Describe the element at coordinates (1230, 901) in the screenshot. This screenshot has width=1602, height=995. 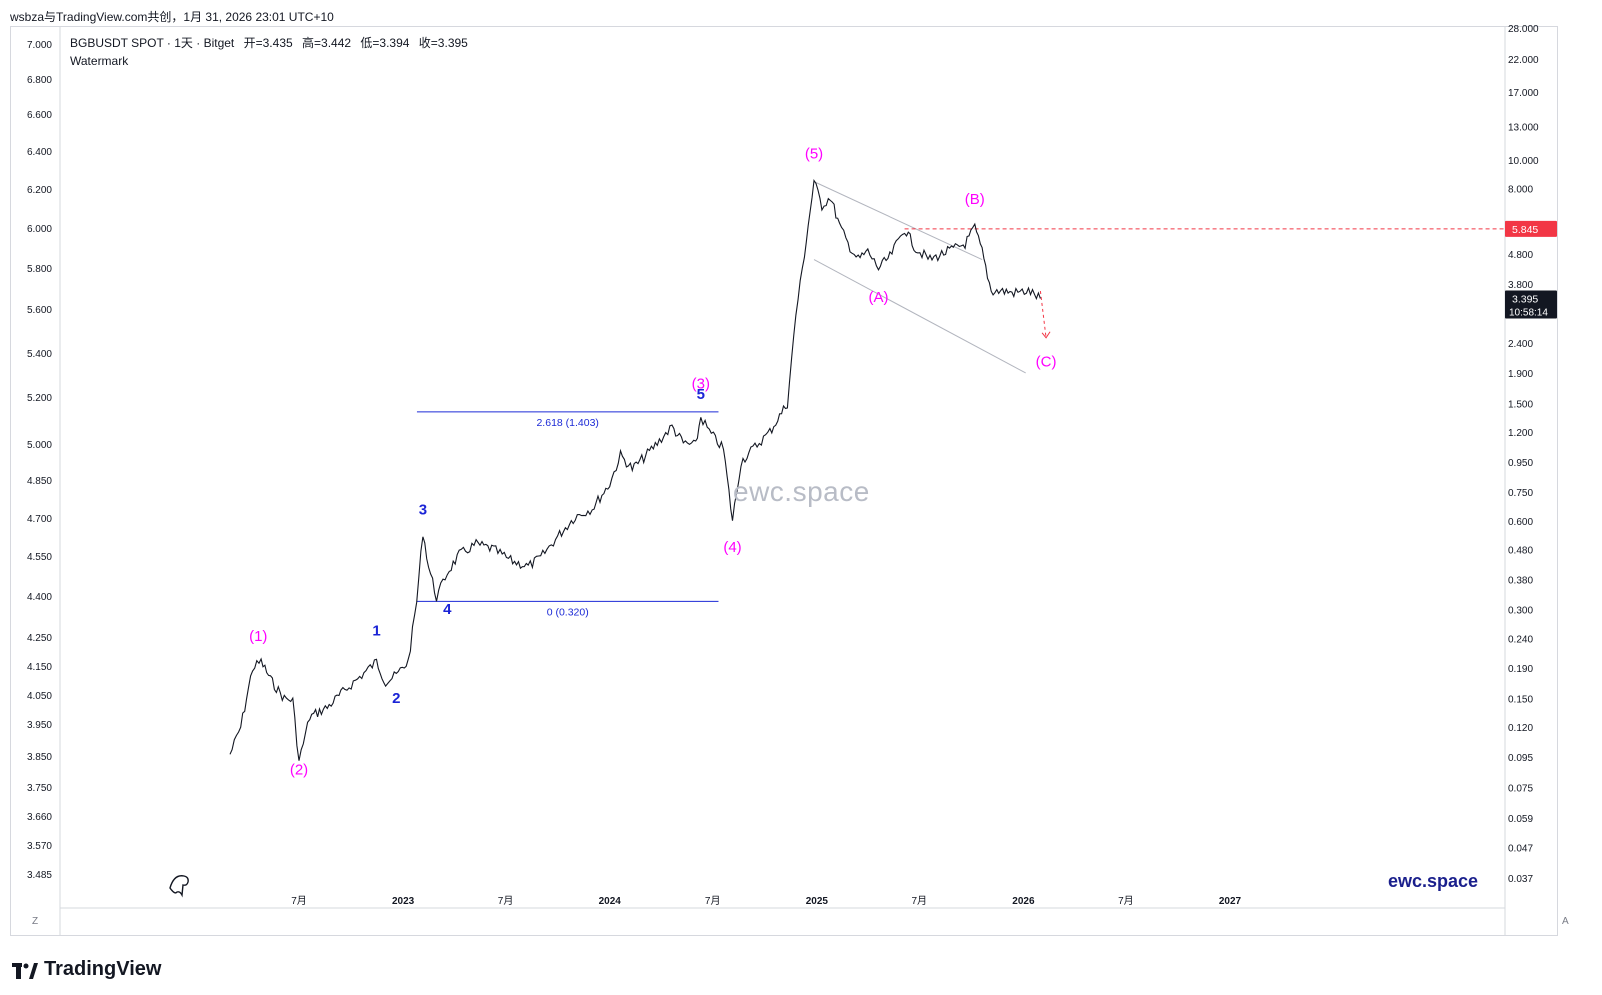
I see `x-axis-tick: 2027` at that location.